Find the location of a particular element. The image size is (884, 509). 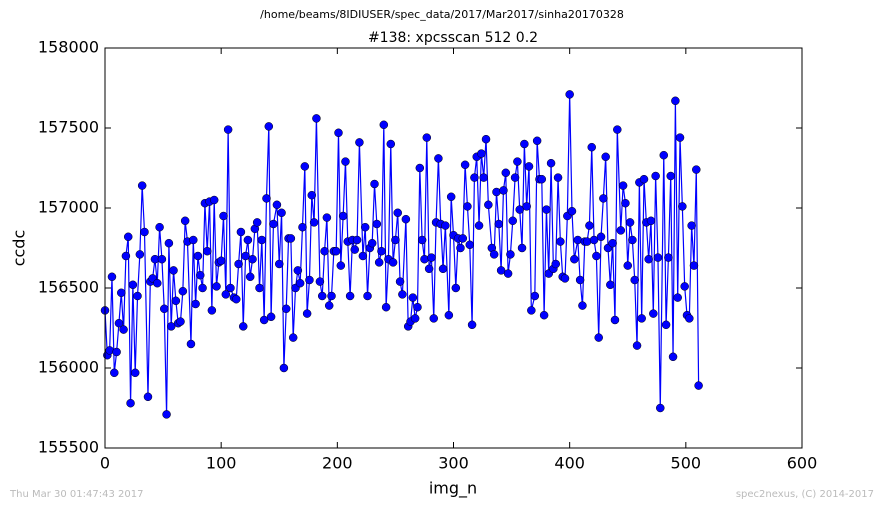

chart-title: #138: xpcsscan 512 0.2 is located at coordinates (453, 38).